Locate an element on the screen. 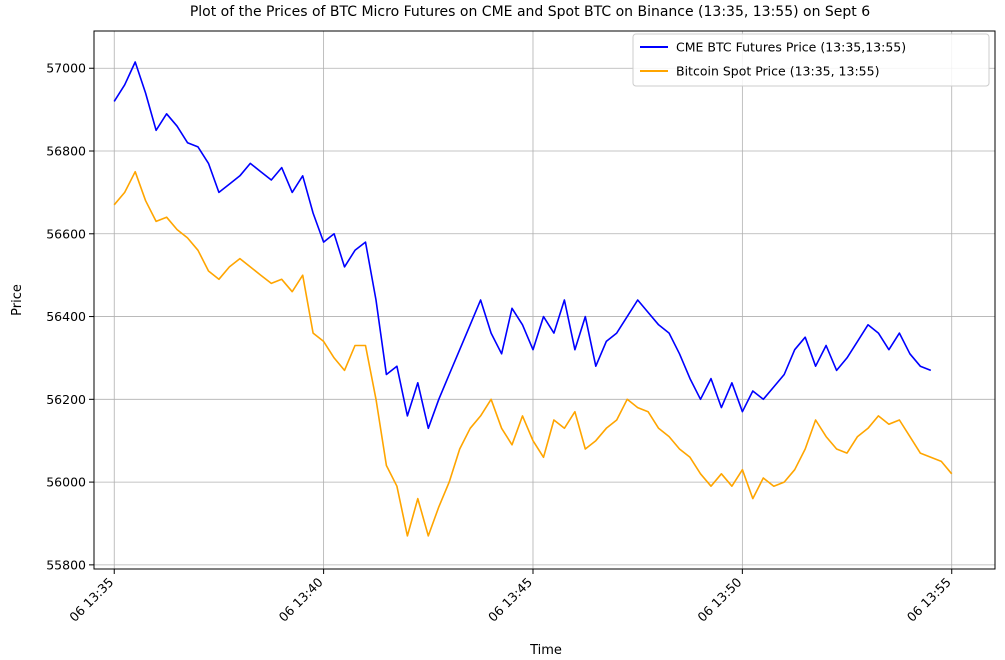 The image size is (1005, 660). y-tick-label: 57000 is located at coordinates (66, 68).